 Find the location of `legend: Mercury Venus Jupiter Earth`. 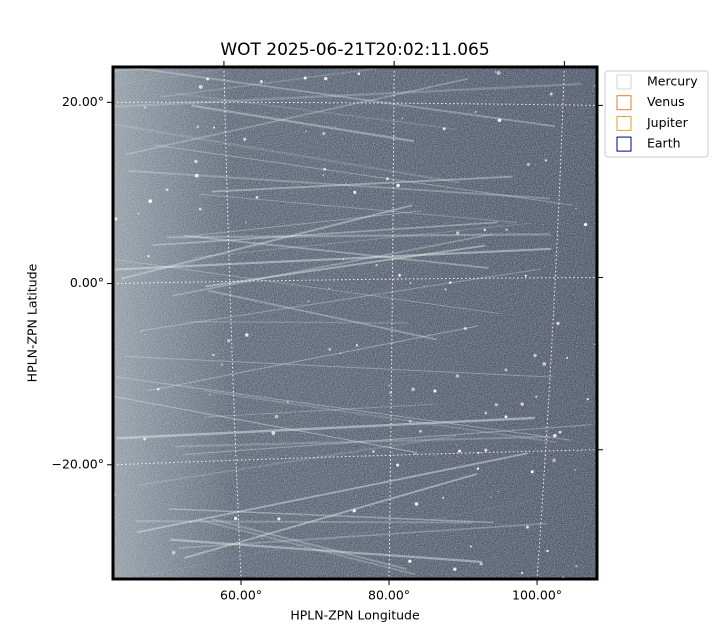

legend: Mercury Venus Jupiter Earth is located at coordinates (656, 114).